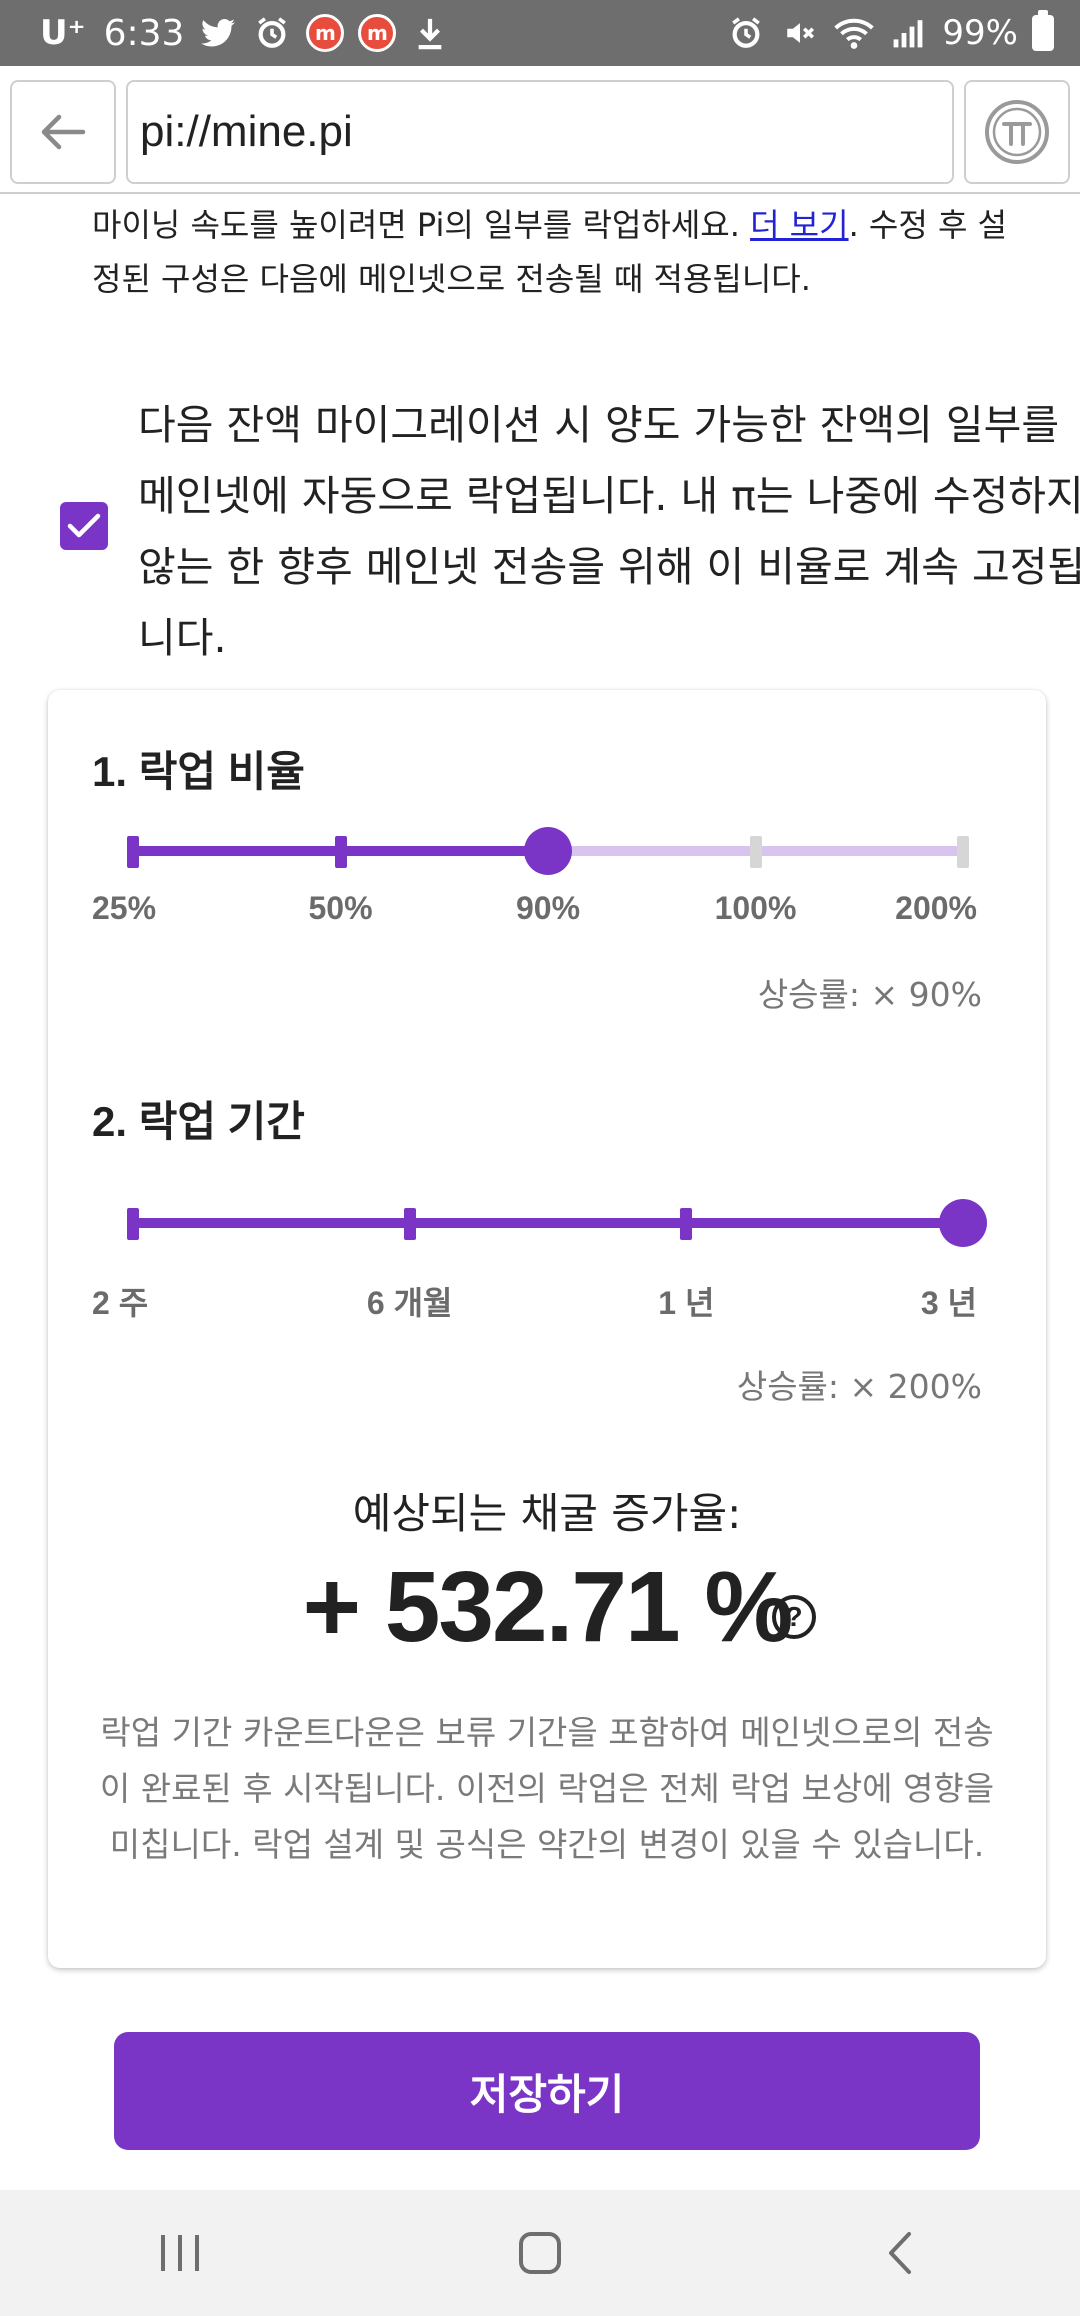  Describe the element at coordinates (980, 33) in the screenshot. I see `battery-percent: 99%` at that location.